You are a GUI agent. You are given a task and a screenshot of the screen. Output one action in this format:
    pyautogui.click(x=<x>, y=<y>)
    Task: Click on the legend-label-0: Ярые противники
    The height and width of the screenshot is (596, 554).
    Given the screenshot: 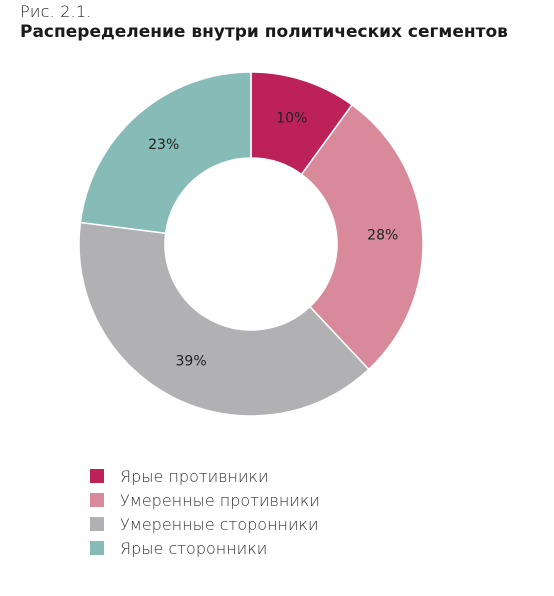 What is the action you would take?
    pyautogui.click(x=194, y=476)
    